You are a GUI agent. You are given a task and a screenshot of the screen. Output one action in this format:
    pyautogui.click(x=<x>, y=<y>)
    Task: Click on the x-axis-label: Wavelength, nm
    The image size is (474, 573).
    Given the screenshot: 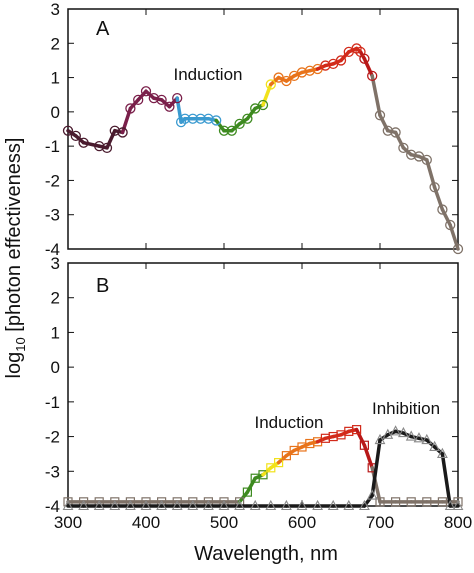 What is the action you would take?
    pyautogui.click(x=266, y=554)
    